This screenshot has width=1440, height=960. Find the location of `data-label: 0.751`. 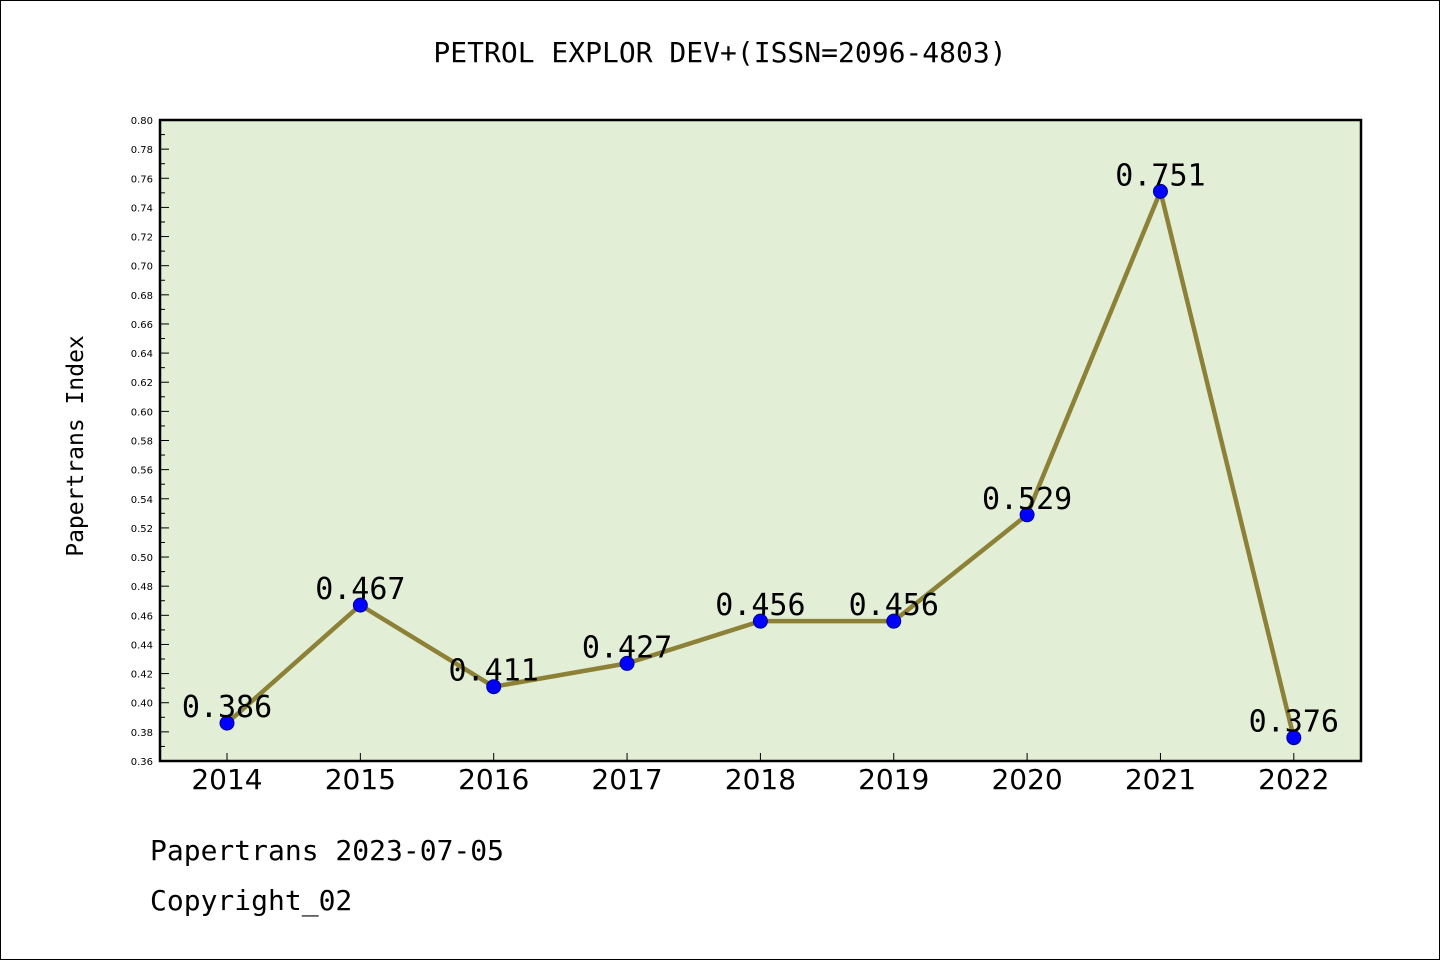

data-label: 0.751 is located at coordinates (1160, 175).